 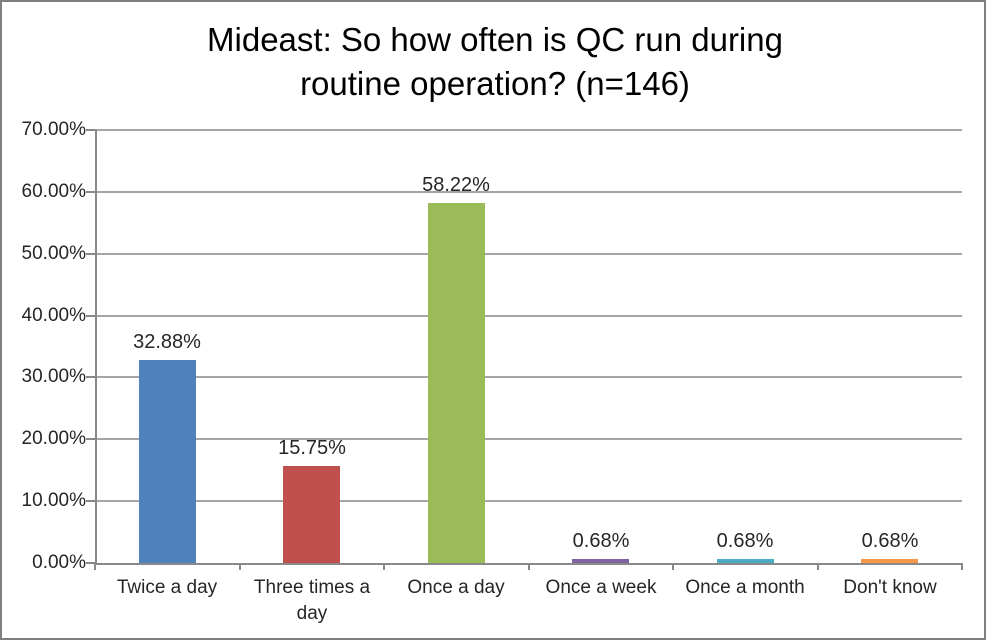 What do you see at coordinates (495, 83) in the screenshot?
I see `chart-title-line-2: routine operation? (n=146)` at bounding box center [495, 83].